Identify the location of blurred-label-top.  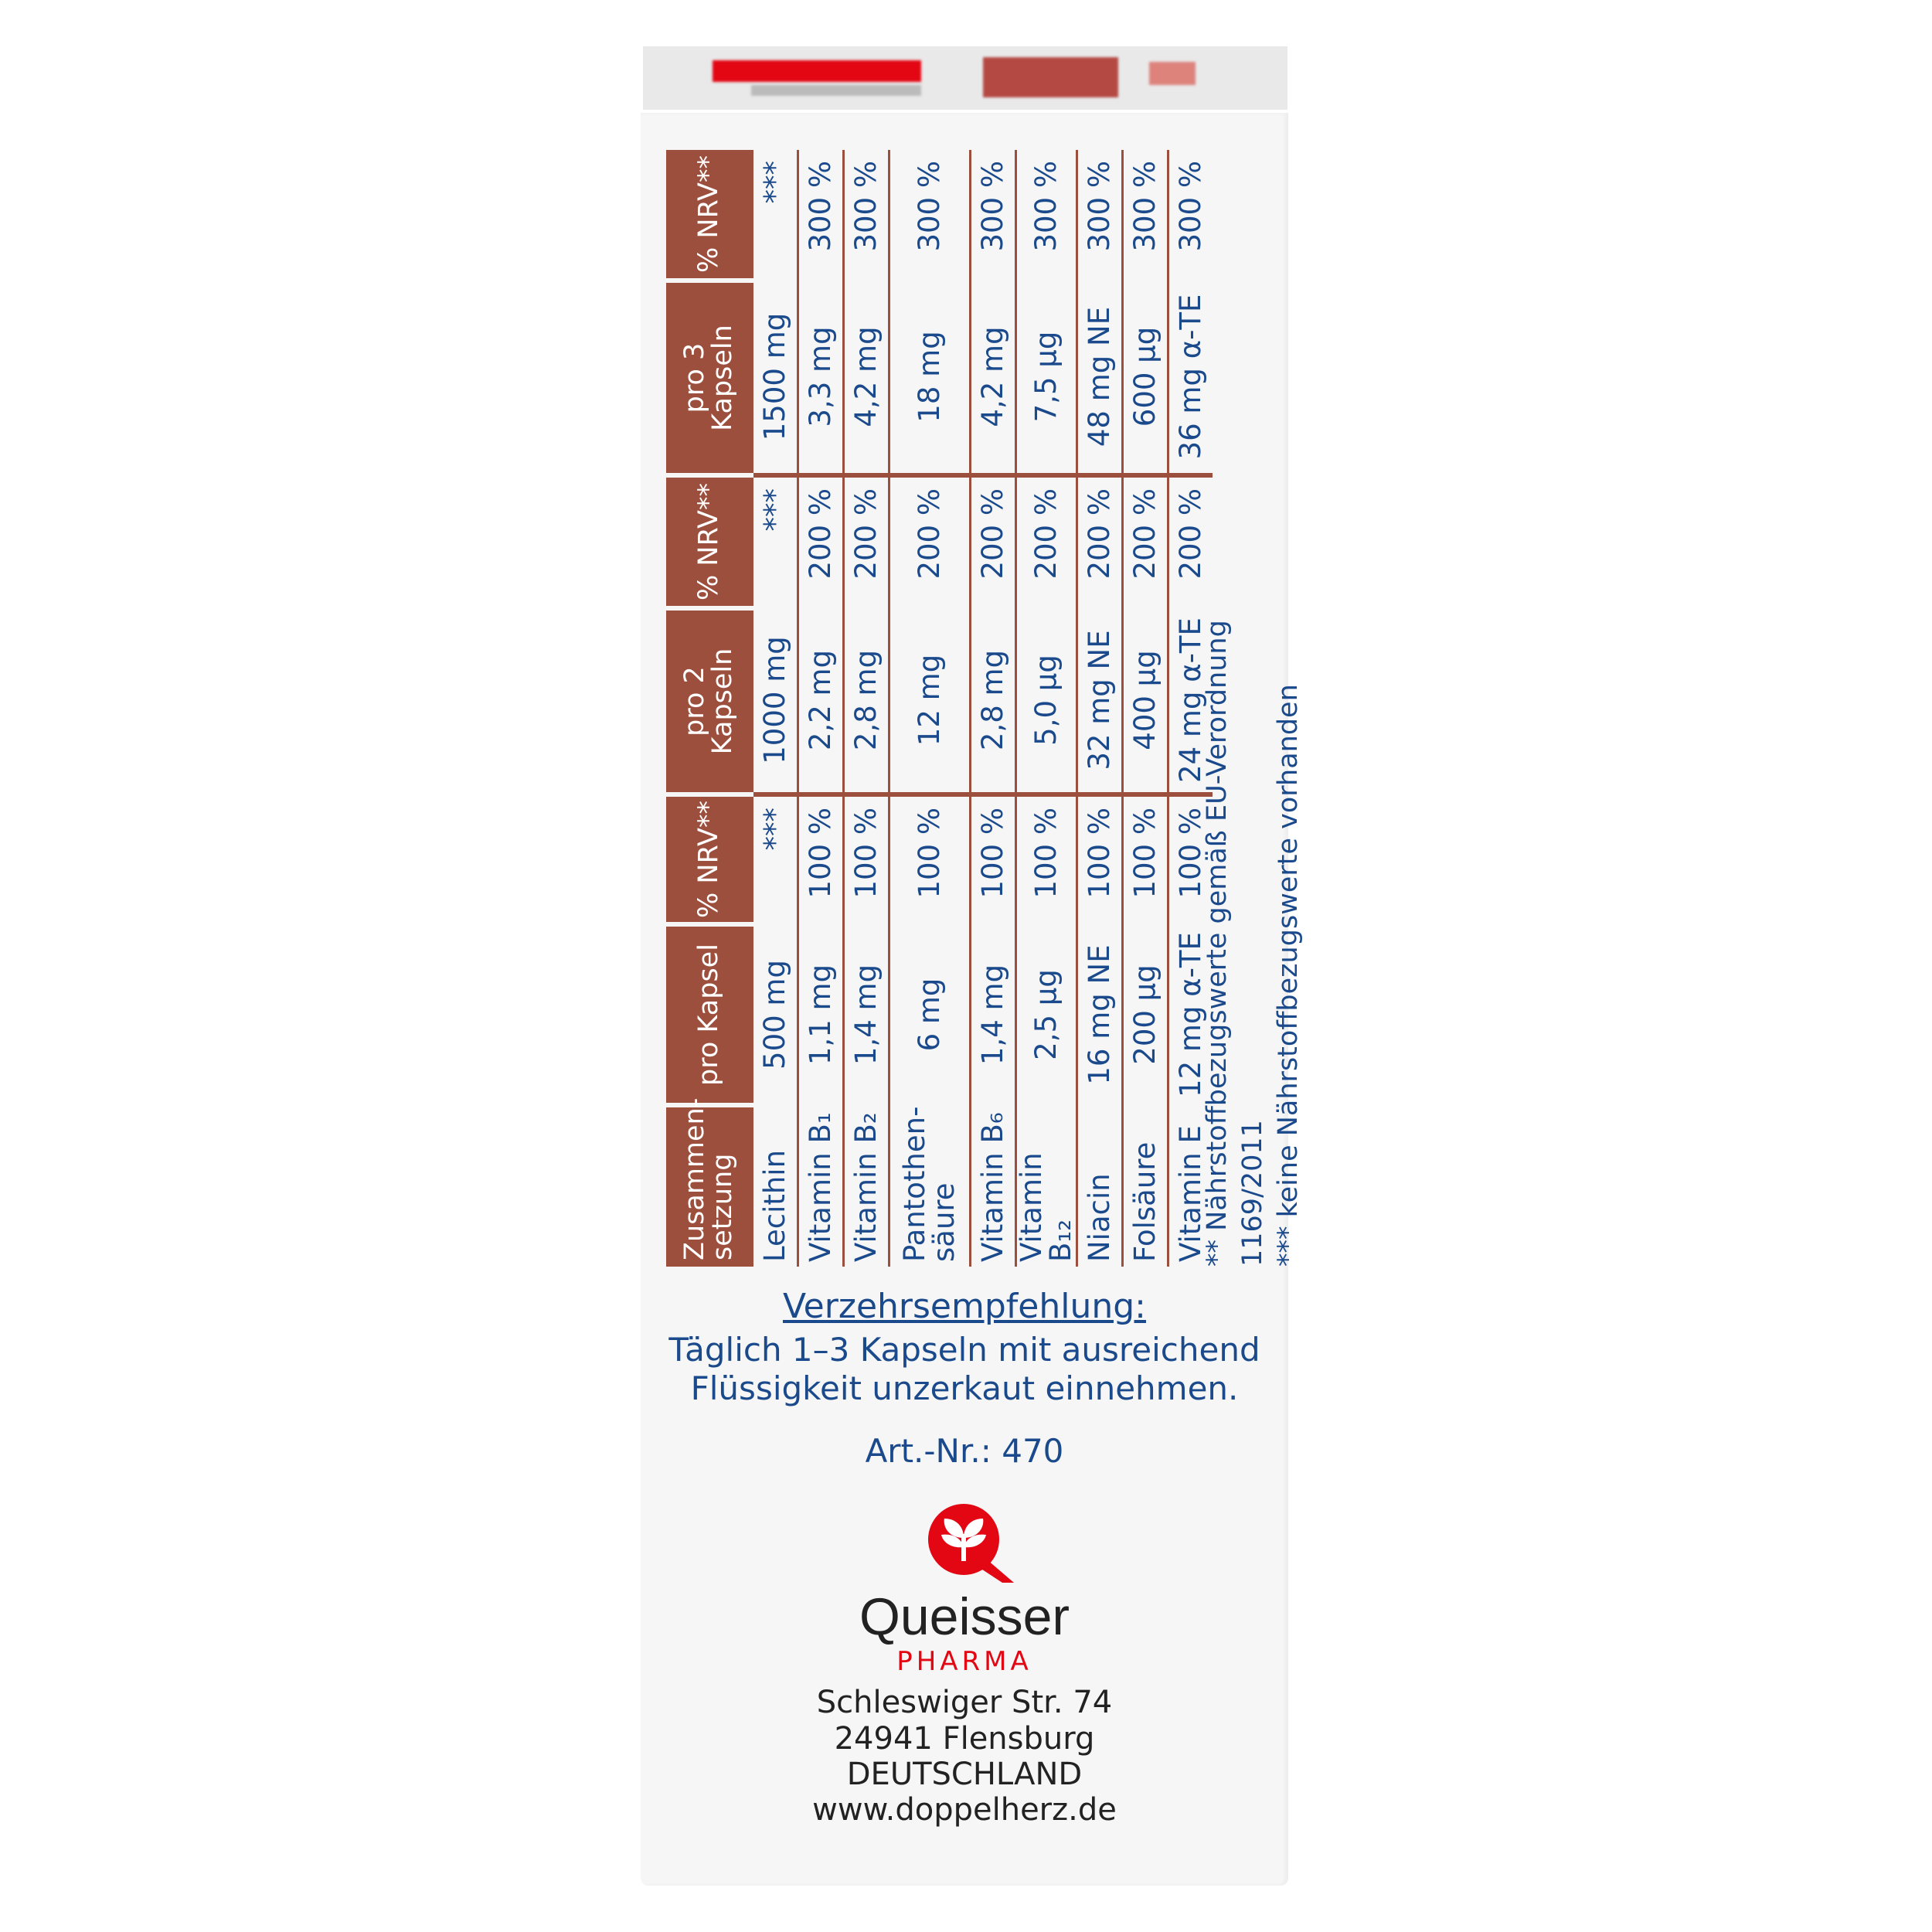
(836, 90).